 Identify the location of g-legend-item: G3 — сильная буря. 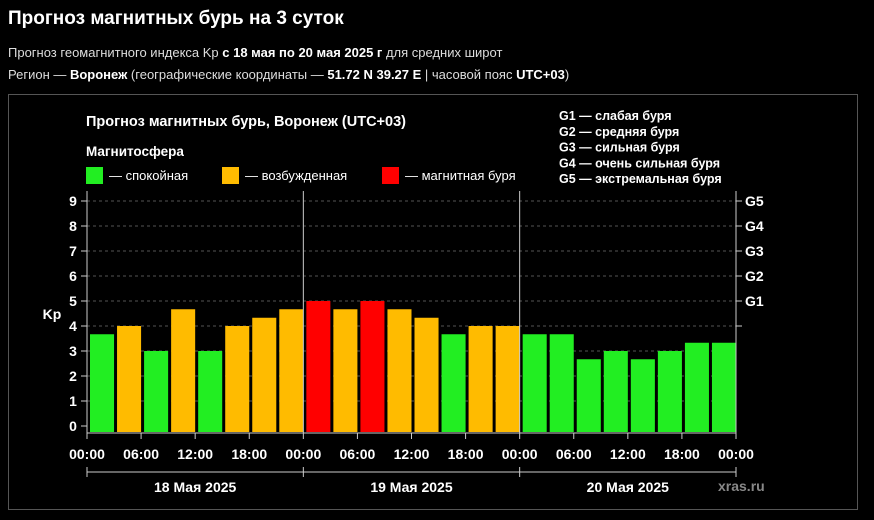
(619, 148).